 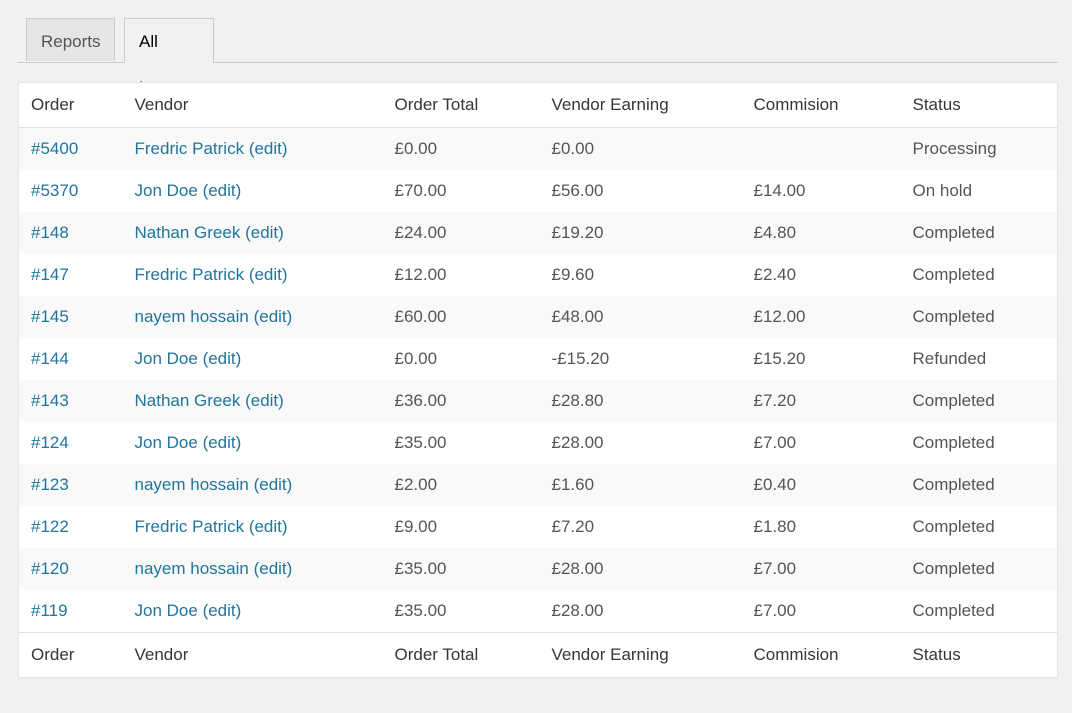 I want to click on order-link: #143, so click(x=50, y=400).